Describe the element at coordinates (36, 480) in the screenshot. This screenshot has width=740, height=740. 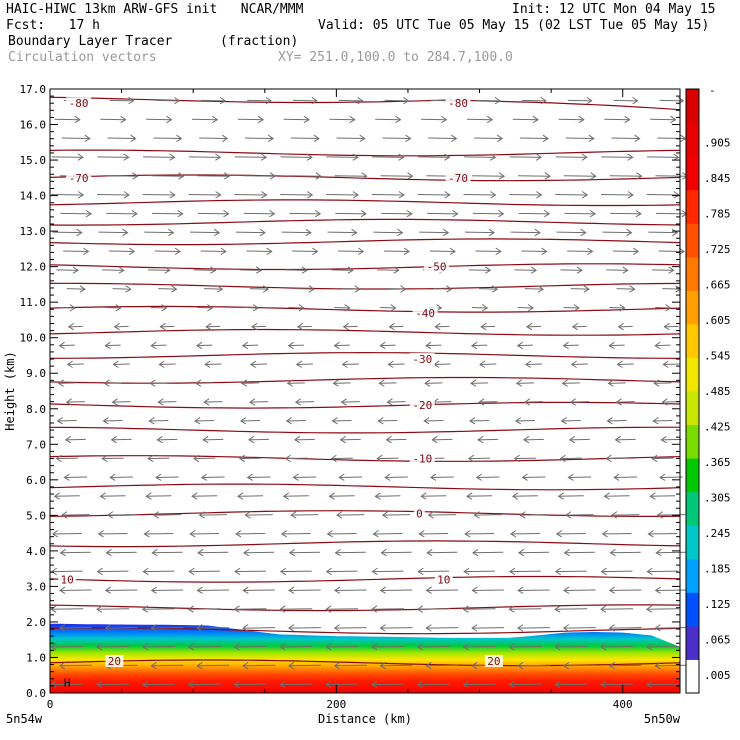
I see `y-tick-label: 6.0` at that location.